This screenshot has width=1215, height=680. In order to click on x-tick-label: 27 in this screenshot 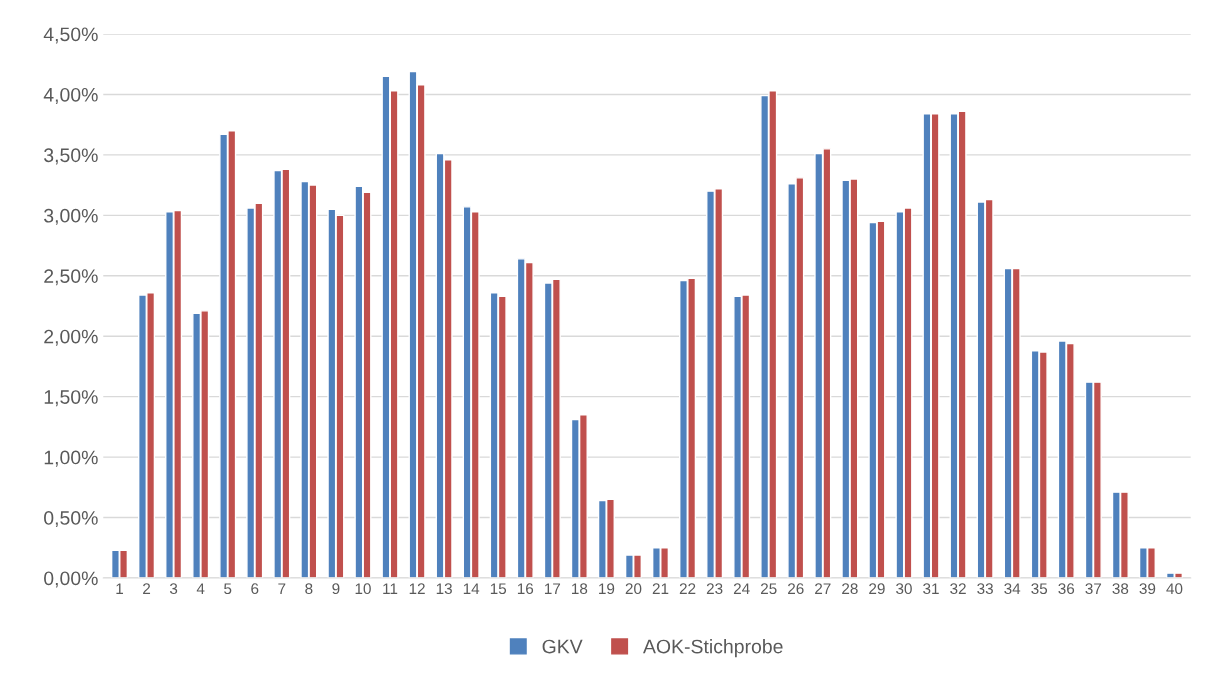, I will do `click(823, 588)`.